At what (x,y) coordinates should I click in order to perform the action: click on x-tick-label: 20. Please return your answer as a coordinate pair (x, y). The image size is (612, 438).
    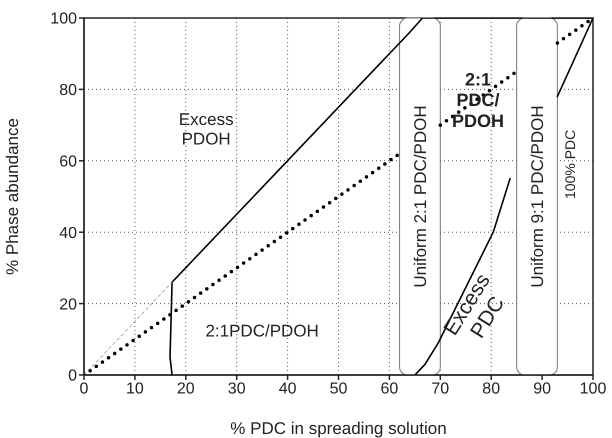
    Looking at the image, I should click on (185, 389).